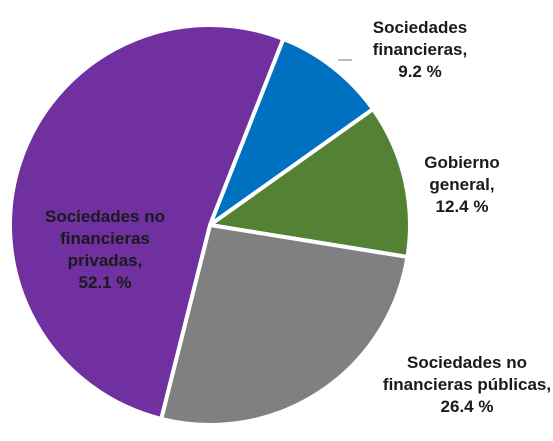  Describe the element at coordinates (462, 206) in the screenshot. I see `value-label: 12.4 %` at that location.